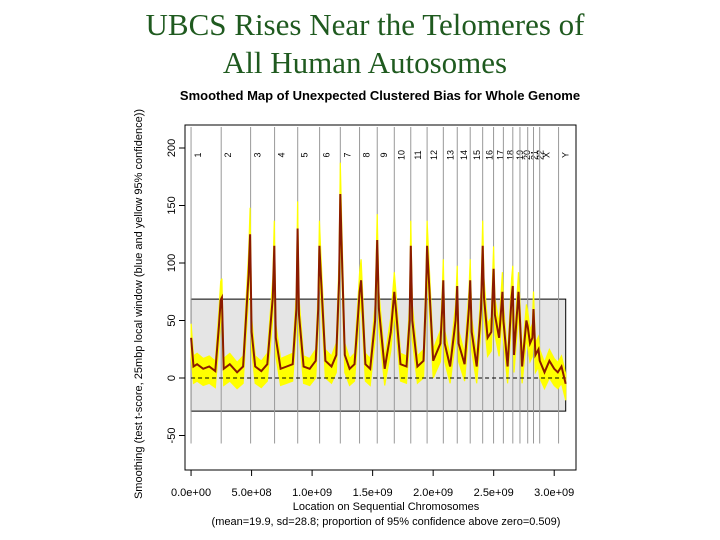 The image size is (720, 540). Describe the element at coordinates (386, 507) in the screenshot. I see `x-axis-label: Location on Sequential Chromosomes` at that location.